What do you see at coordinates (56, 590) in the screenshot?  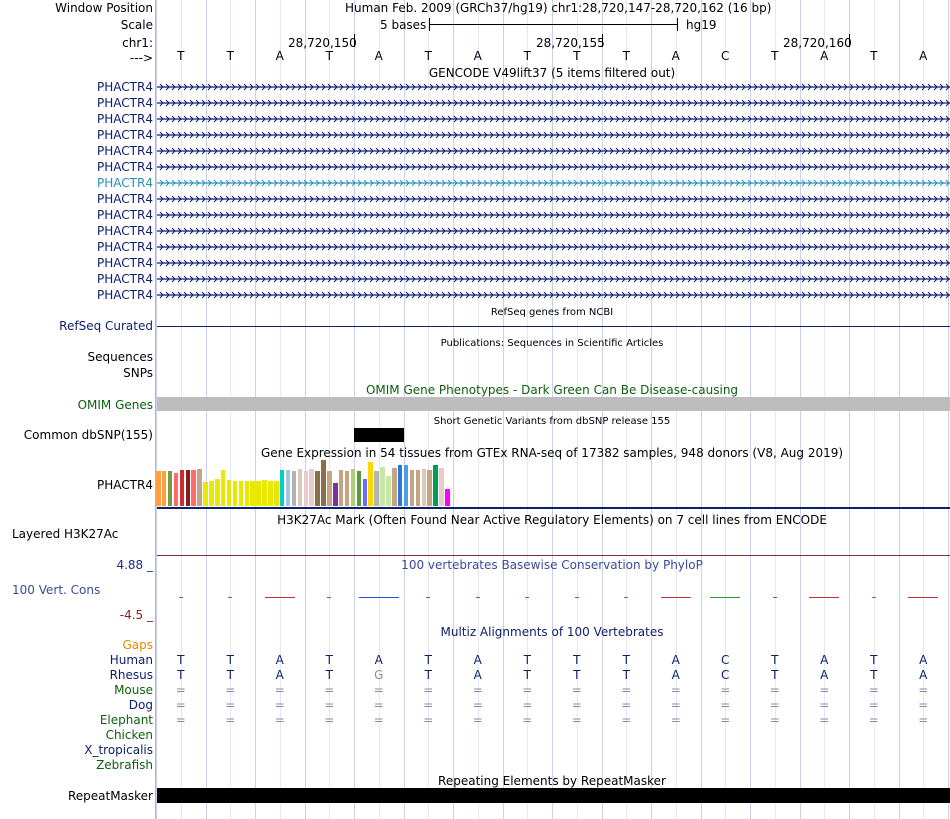 I see `phylop-track-label: 100 Vert. Cons` at bounding box center [56, 590].